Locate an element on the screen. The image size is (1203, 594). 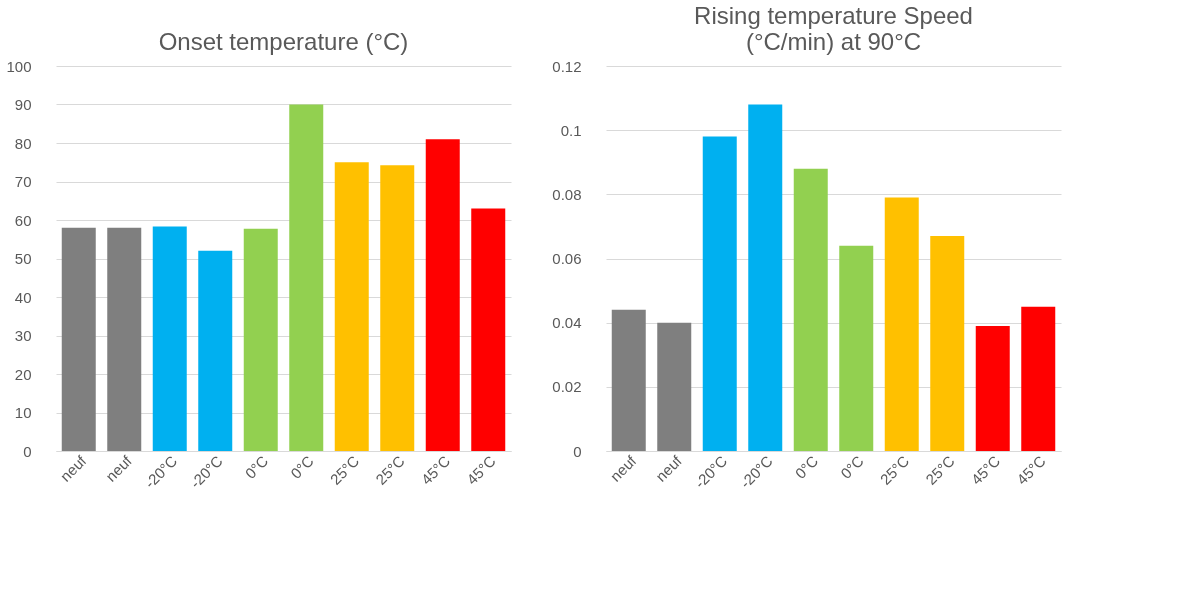
y-tick-label: 20 is located at coordinates (23, 374).